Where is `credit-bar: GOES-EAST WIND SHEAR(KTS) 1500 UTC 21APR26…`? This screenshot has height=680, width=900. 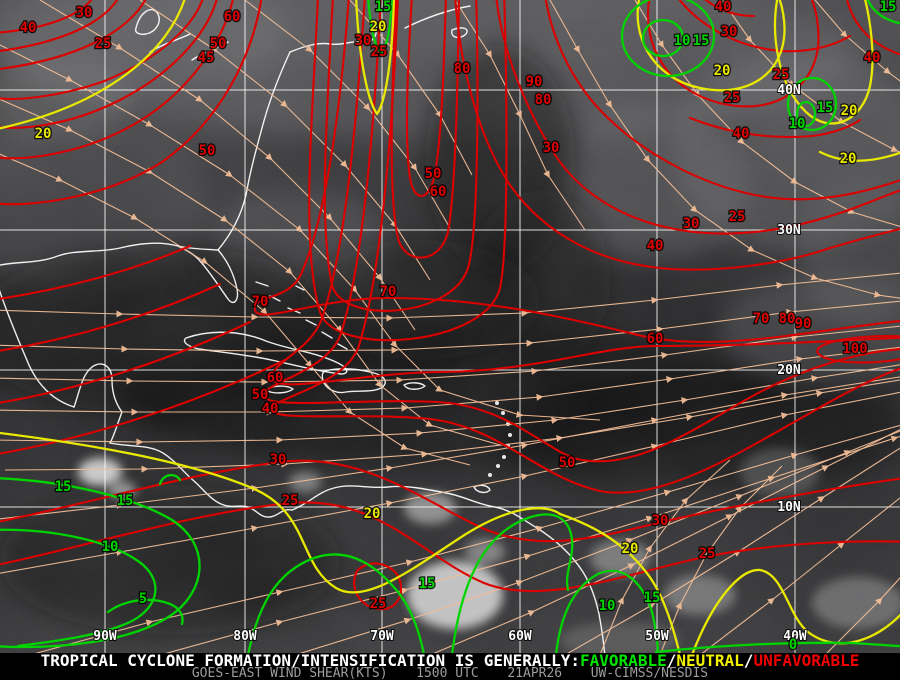 credit-bar: GOES-EAST WIND SHEAR(KTS) 1500 UTC 21APR26… is located at coordinates (450, 673).